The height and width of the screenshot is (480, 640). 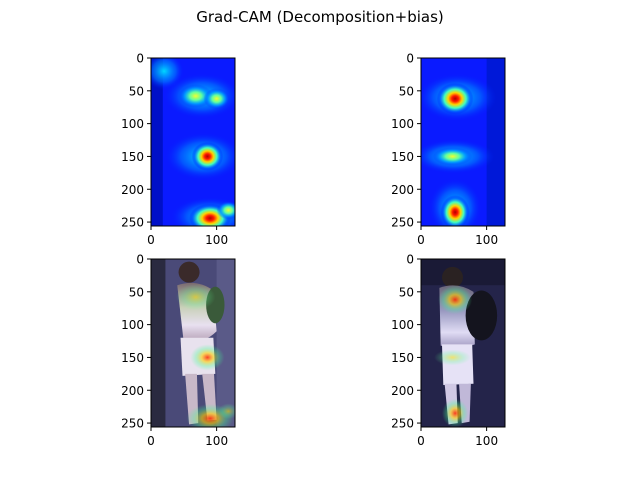 I want to click on figure-title: Grad-CAM (Decomposition+bias), so click(x=320, y=17).